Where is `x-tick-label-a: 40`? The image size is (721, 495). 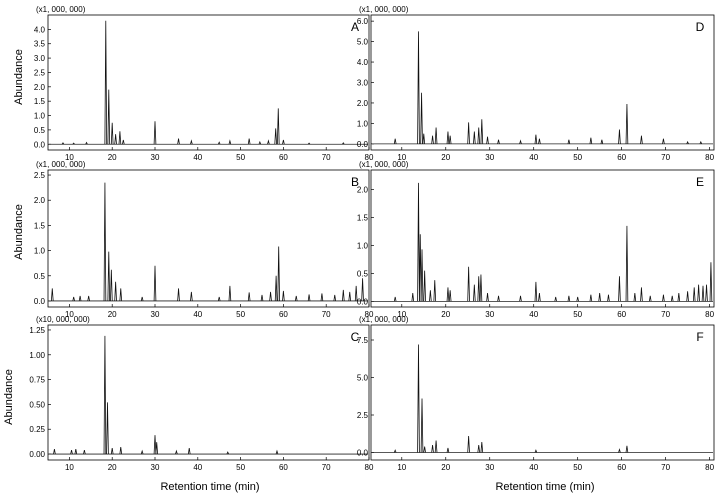
x-tick-label-a: 40 is located at coordinates (197, 157).